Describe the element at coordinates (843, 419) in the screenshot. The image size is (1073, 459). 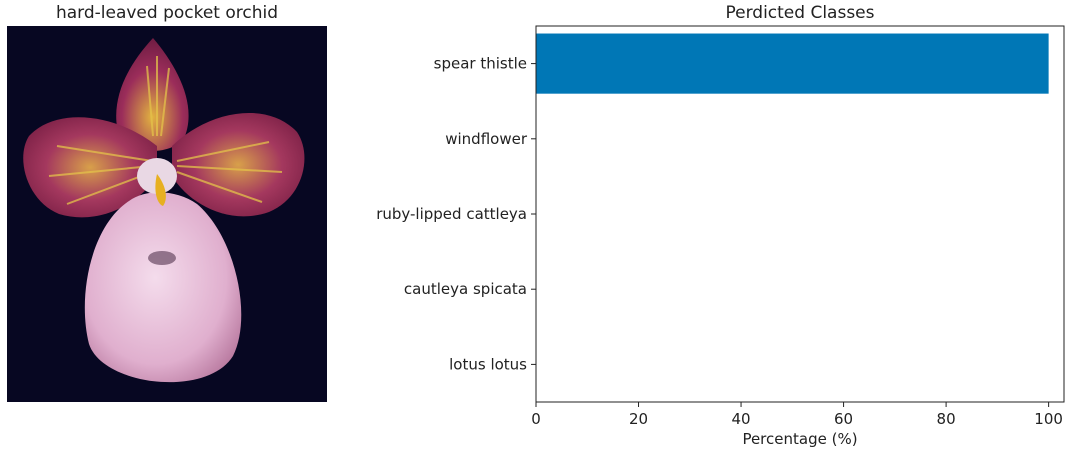
I see `x-tick-label: 60` at that location.